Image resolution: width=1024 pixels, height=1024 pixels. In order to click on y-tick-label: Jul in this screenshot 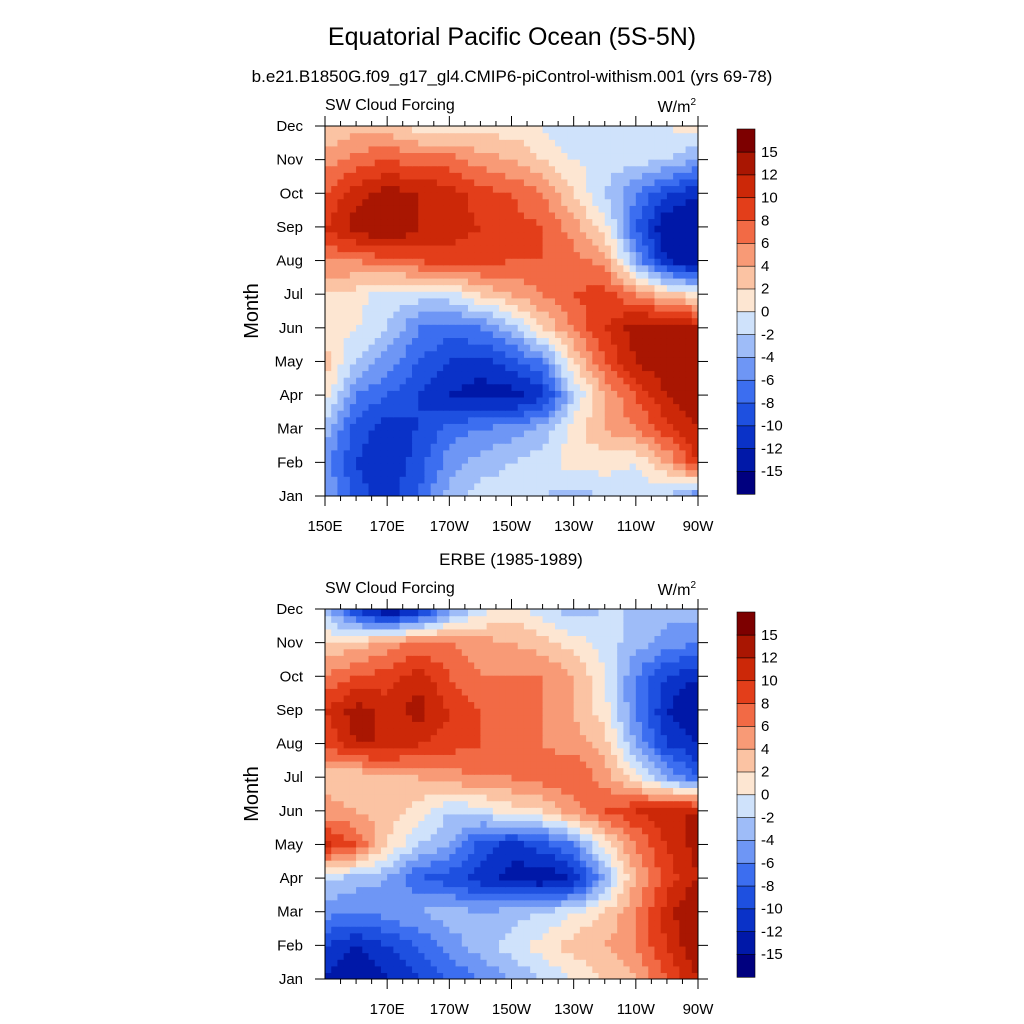, I will do `click(293, 294)`.